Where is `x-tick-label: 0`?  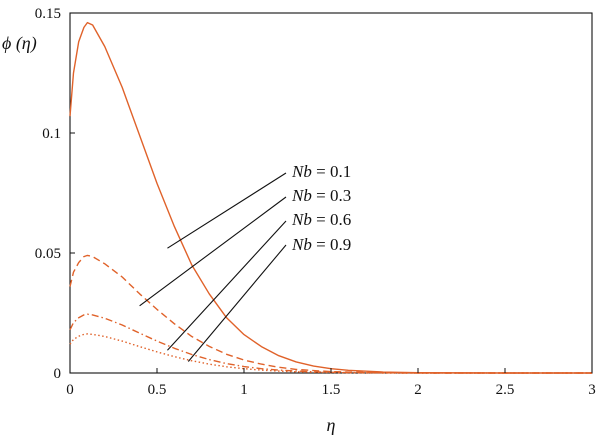
x-tick-label: 0 is located at coordinates (70, 390).